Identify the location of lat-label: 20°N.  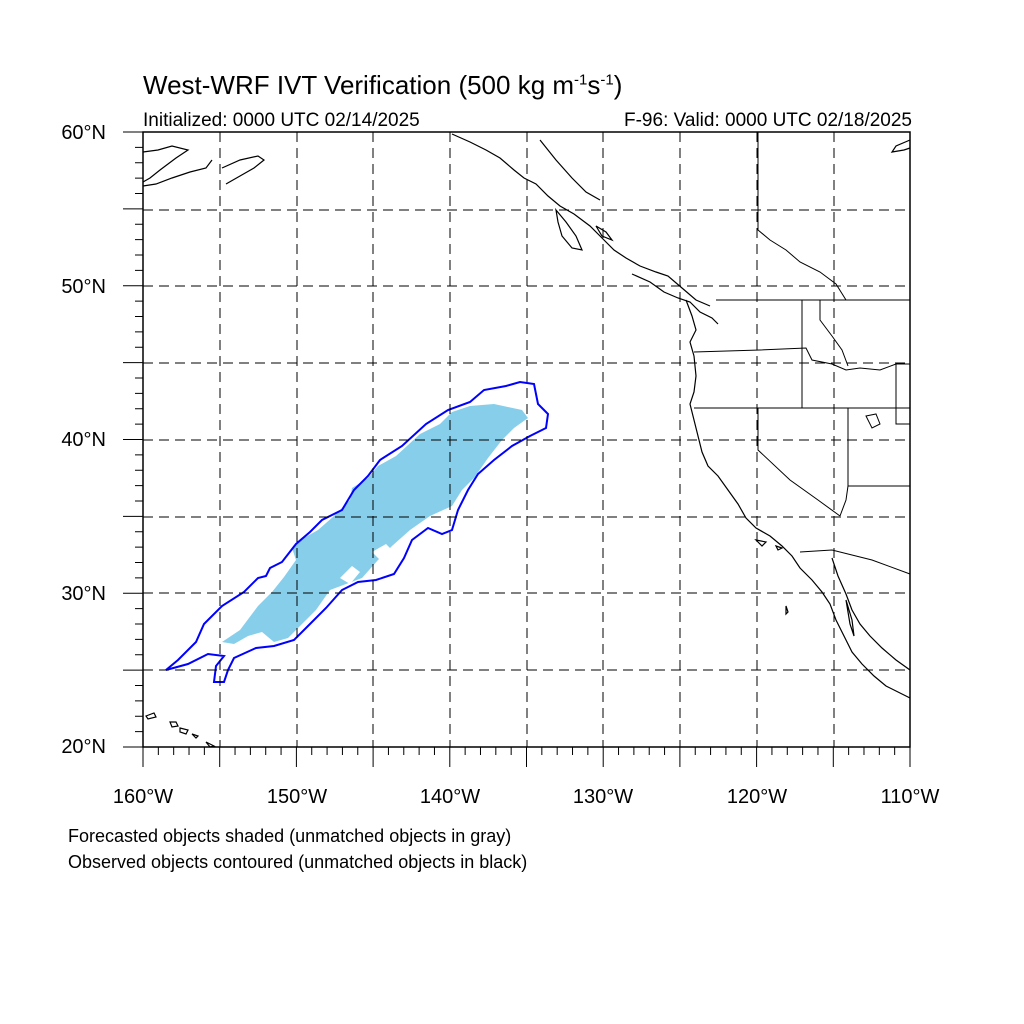
(83, 747).